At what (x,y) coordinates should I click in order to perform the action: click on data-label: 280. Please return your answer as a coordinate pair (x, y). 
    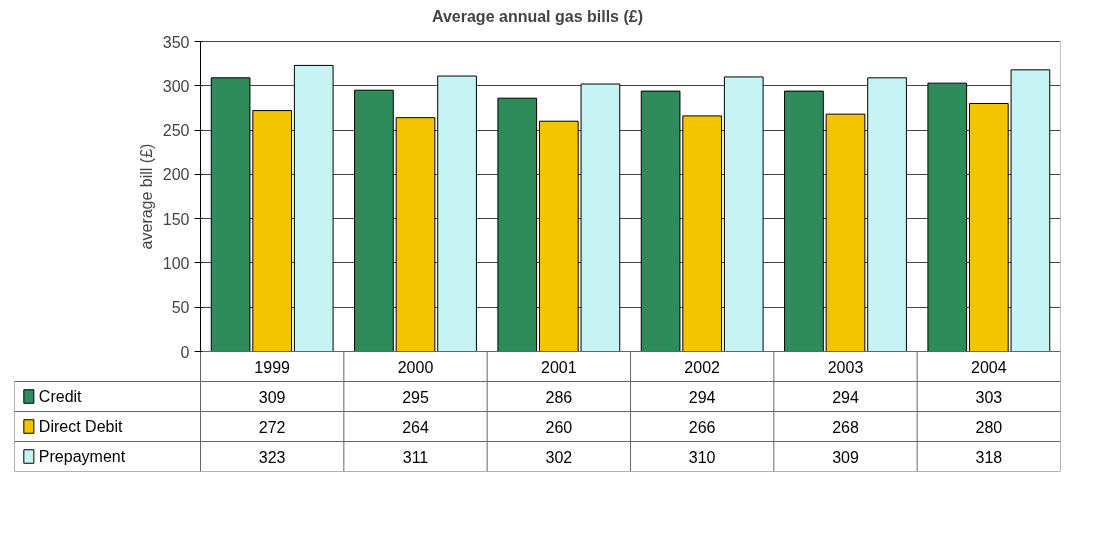
    Looking at the image, I should click on (989, 427).